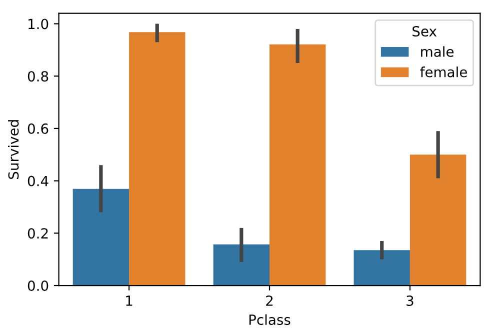 Image resolution: width=490 pixels, height=332 pixels. I want to click on legend-title: Sex, so click(424, 31).